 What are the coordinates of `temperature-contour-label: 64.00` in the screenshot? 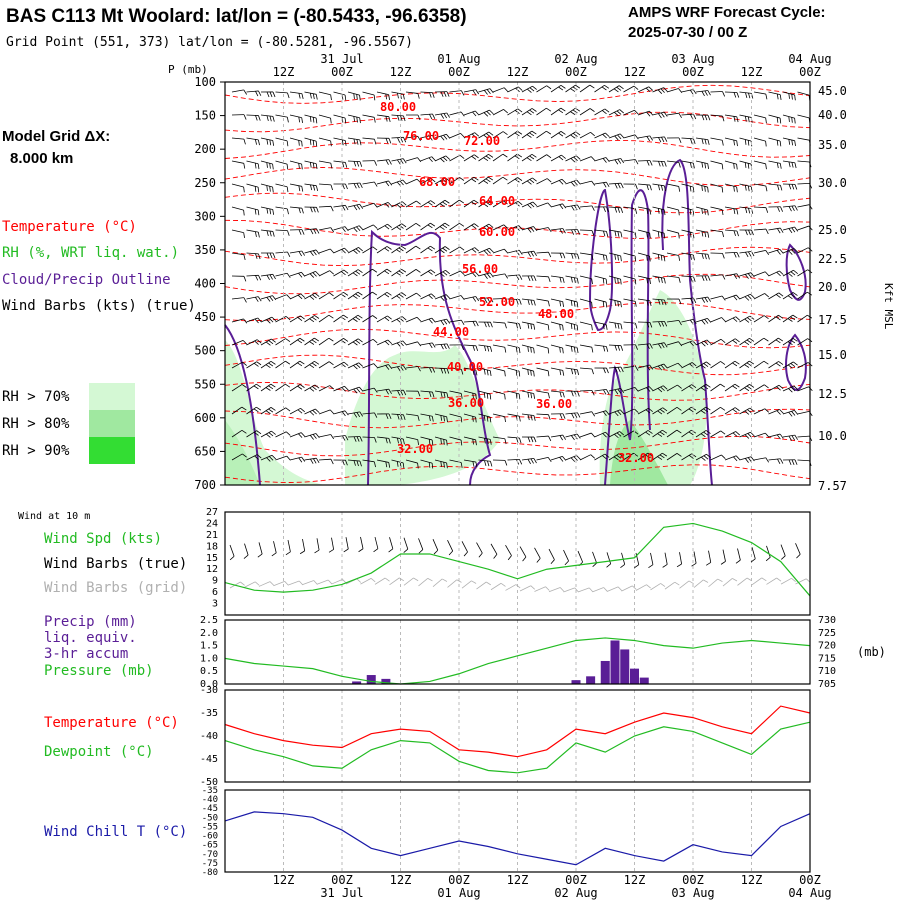 It's located at (497, 201).